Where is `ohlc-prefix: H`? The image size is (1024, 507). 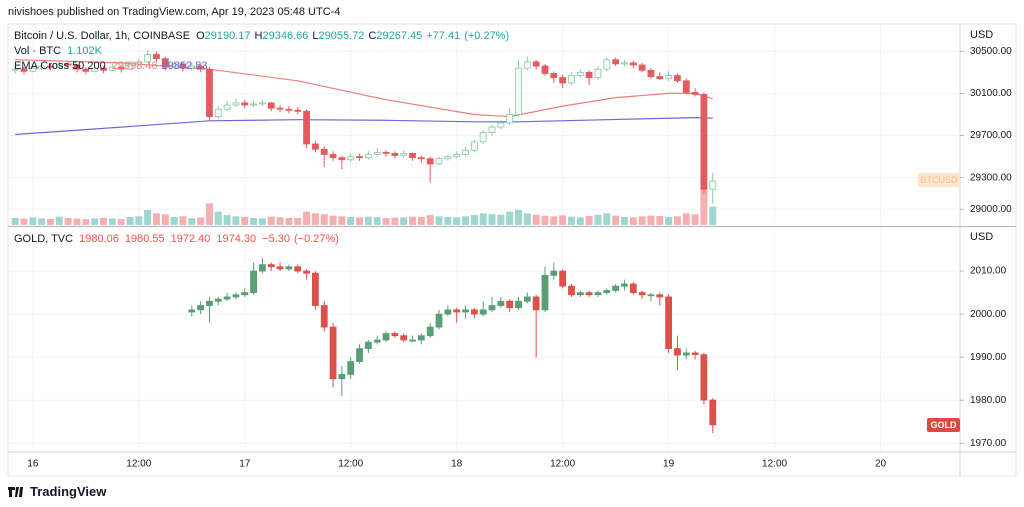
ohlc-prefix: H is located at coordinates (259, 36).